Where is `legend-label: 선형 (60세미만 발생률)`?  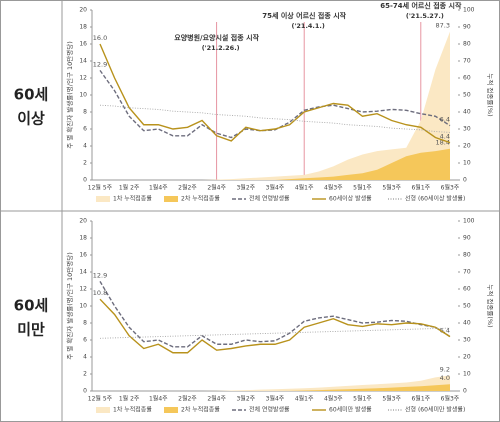 legend-label: 선형 (60세미만 발생률) is located at coordinates (435, 410).